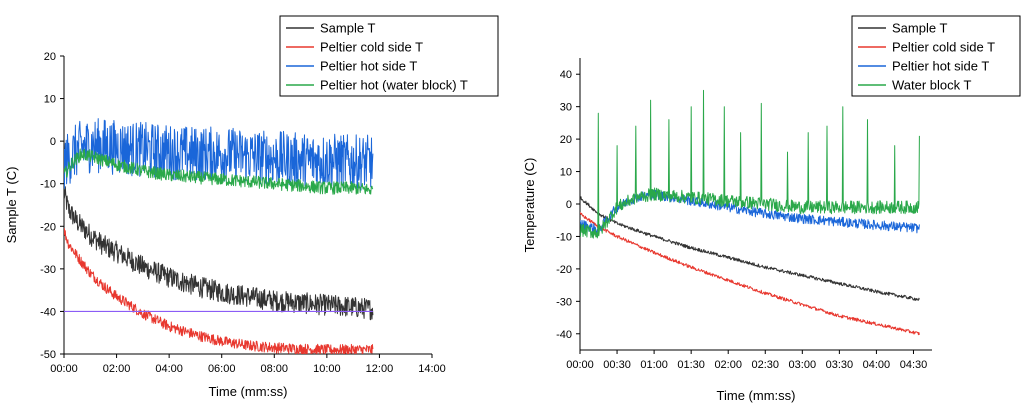 The height and width of the screenshot is (418, 1030). I want to click on y-axis-title: Sample T (C), so click(11, 205).